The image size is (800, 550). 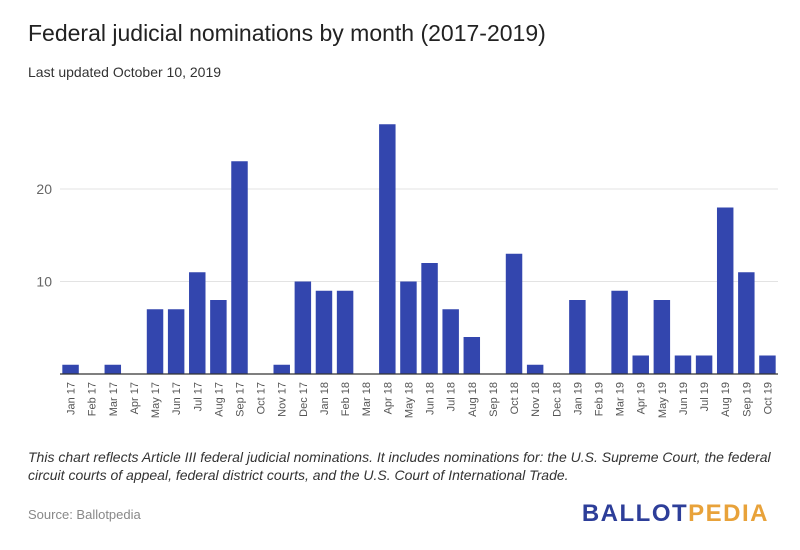 What do you see at coordinates (125, 72) in the screenshot?
I see `chart-subtitle: Last updated October 10, 2019` at bounding box center [125, 72].